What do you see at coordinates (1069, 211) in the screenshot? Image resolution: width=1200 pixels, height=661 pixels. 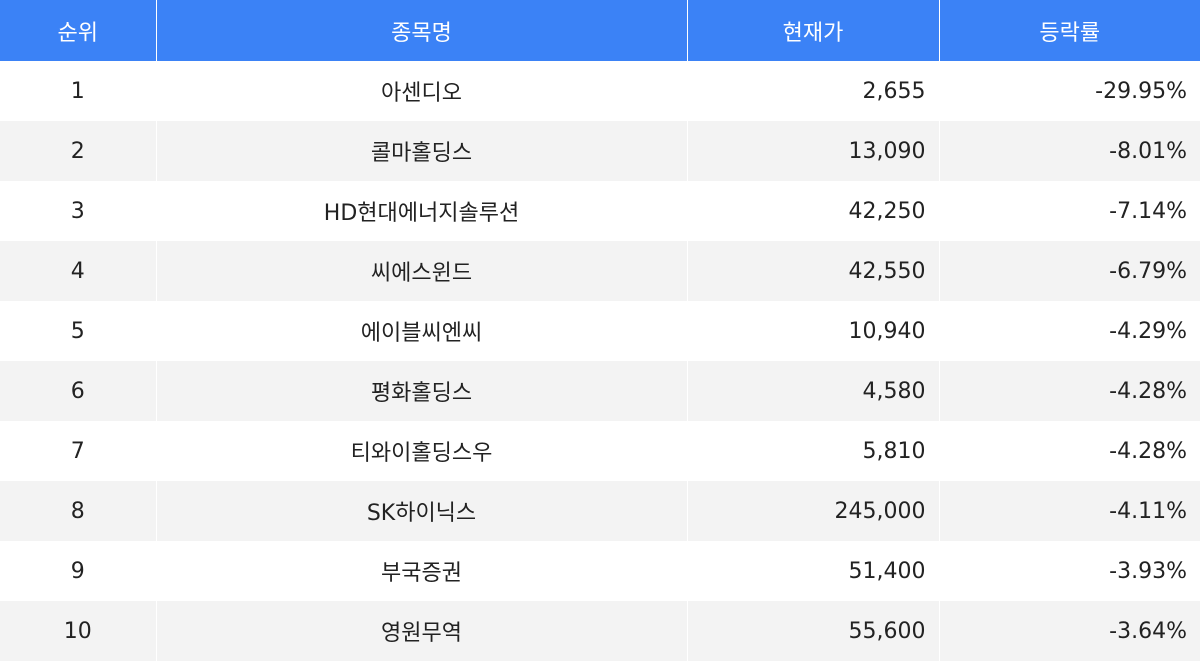 I see `change-rate-cell: -7.14%` at bounding box center [1069, 211].